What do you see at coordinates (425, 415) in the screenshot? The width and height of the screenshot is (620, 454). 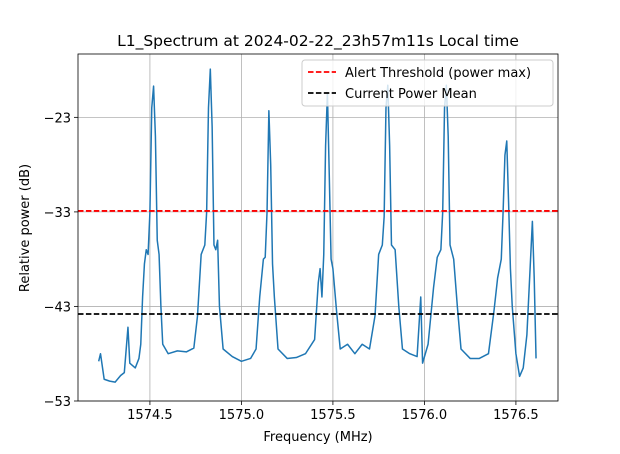 I see `x-tick-label: 1576.0` at bounding box center [425, 415].